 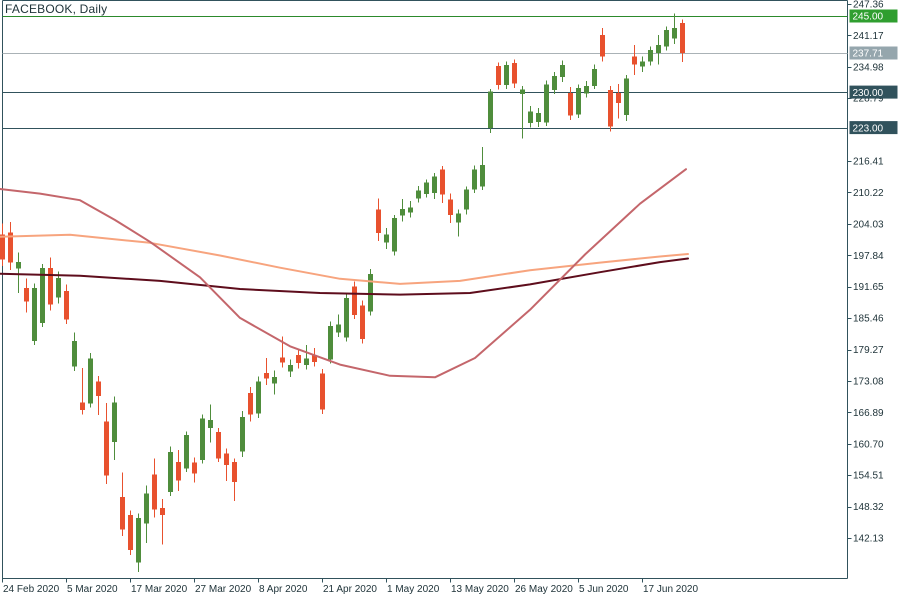 I want to click on price-tick-label: 234.98, so click(x=868, y=67).